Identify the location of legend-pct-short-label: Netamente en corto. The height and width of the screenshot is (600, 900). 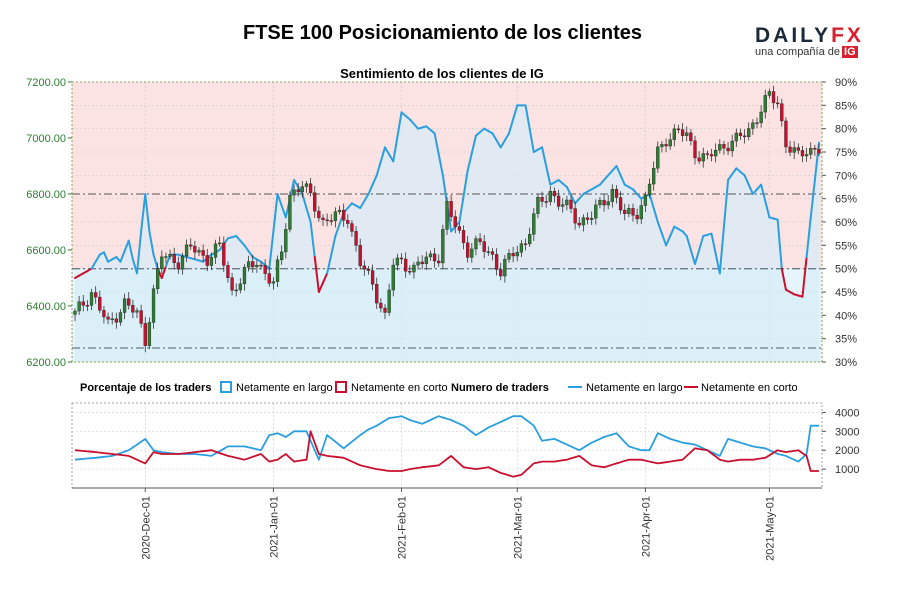
(399, 388).